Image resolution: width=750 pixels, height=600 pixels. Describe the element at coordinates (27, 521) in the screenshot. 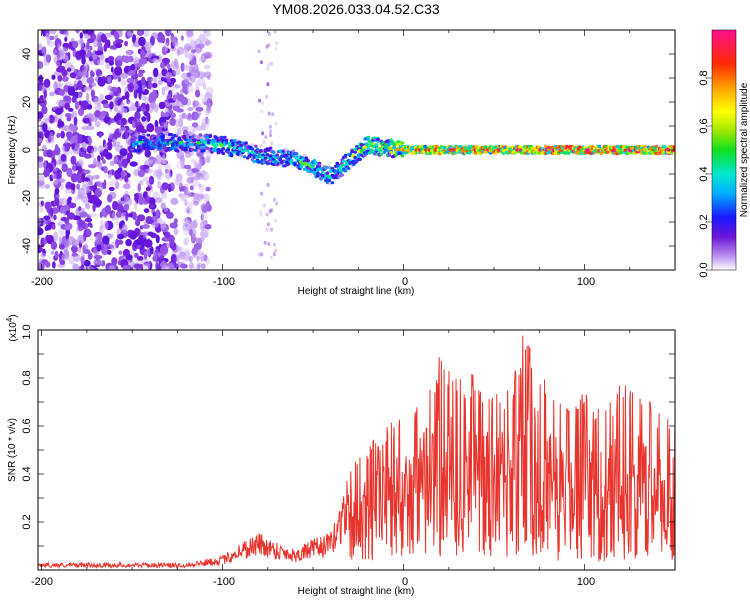

I see `bottom-y-tick-0.2: 0.2` at that location.